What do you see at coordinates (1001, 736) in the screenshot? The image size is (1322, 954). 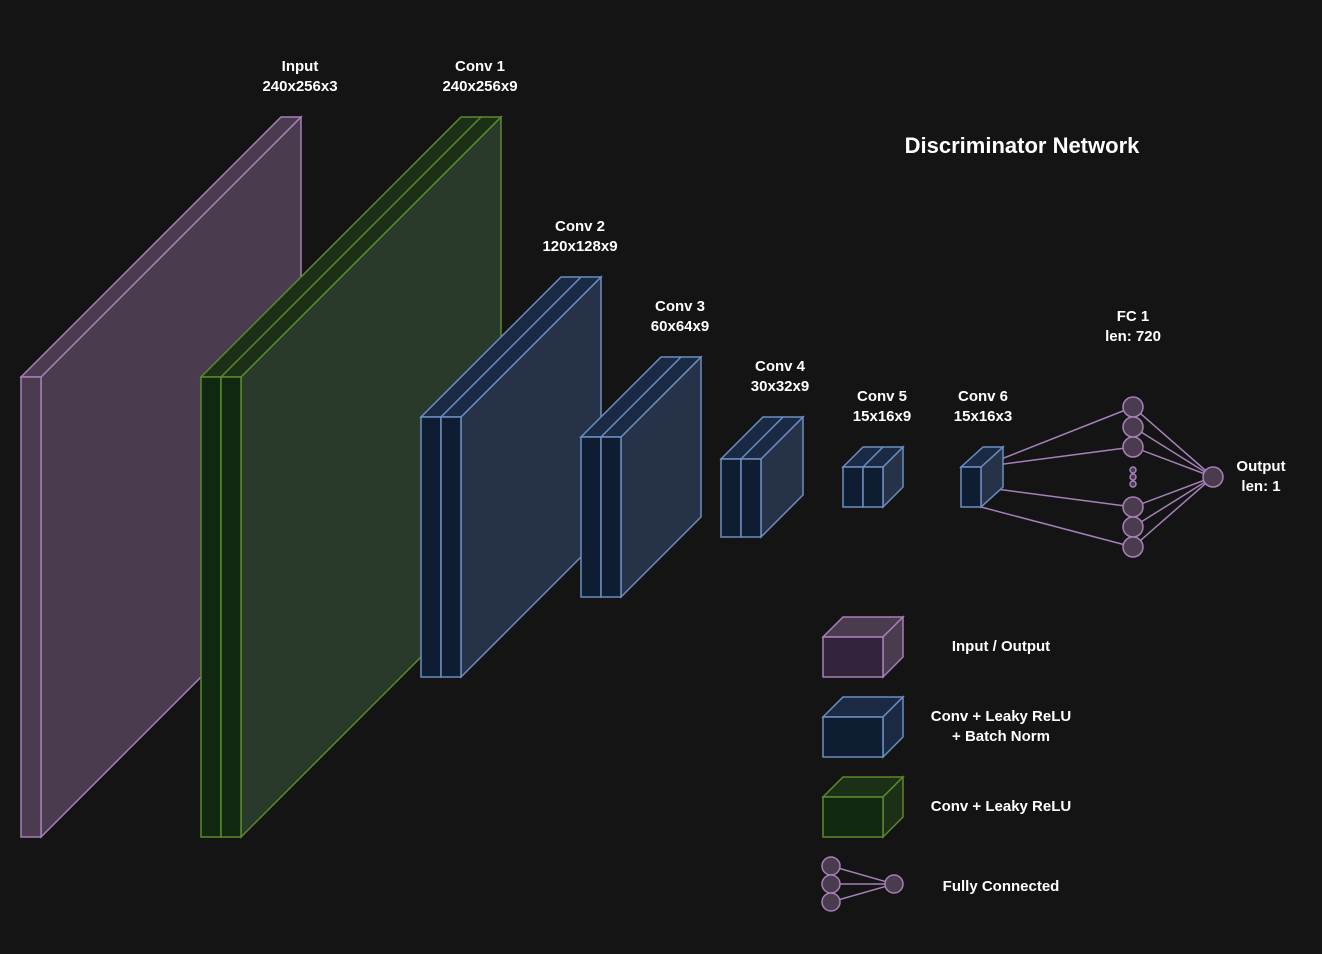 I see `legend-conv-bn-line2: + Batch Norm` at bounding box center [1001, 736].